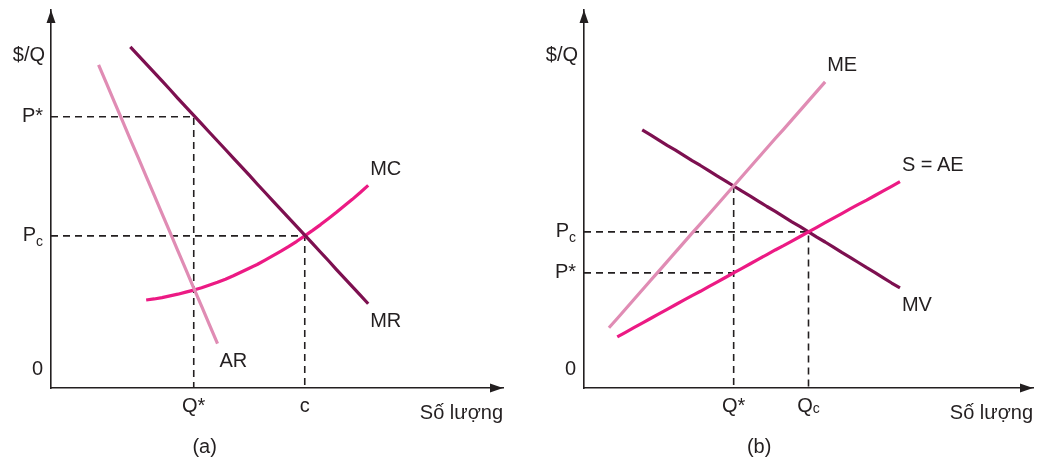 The height and width of the screenshot is (459, 1038). What do you see at coordinates (842, 64) in the screenshot?
I see `series-label: ME` at bounding box center [842, 64].